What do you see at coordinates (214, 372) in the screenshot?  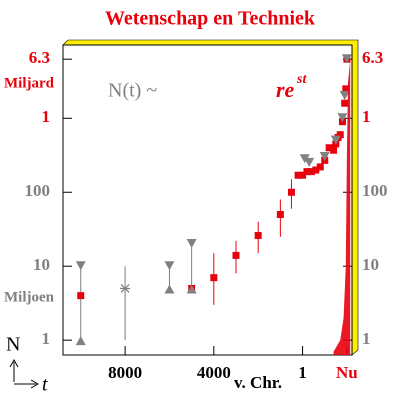 I see `x-tick-label: 4000` at bounding box center [214, 372].